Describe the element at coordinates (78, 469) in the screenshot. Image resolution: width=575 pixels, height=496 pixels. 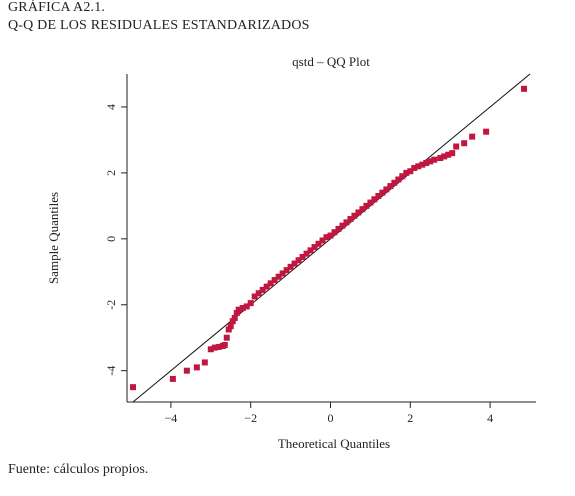
I see `source-note: Fuente: cálculos propios.` at that location.